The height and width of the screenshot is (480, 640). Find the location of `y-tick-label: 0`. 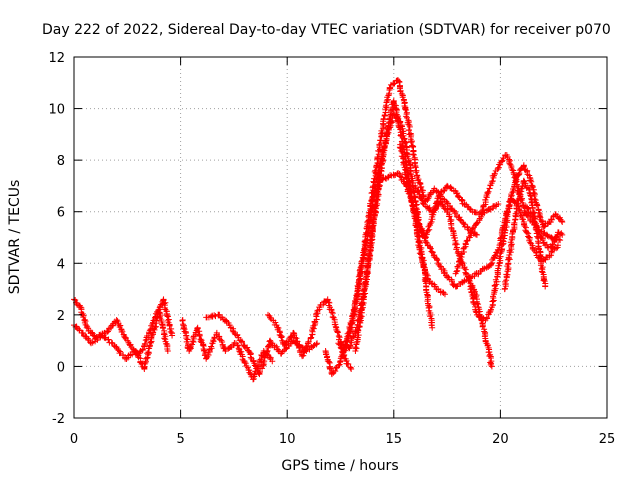

y-tick-label: 0 is located at coordinates (61, 367).